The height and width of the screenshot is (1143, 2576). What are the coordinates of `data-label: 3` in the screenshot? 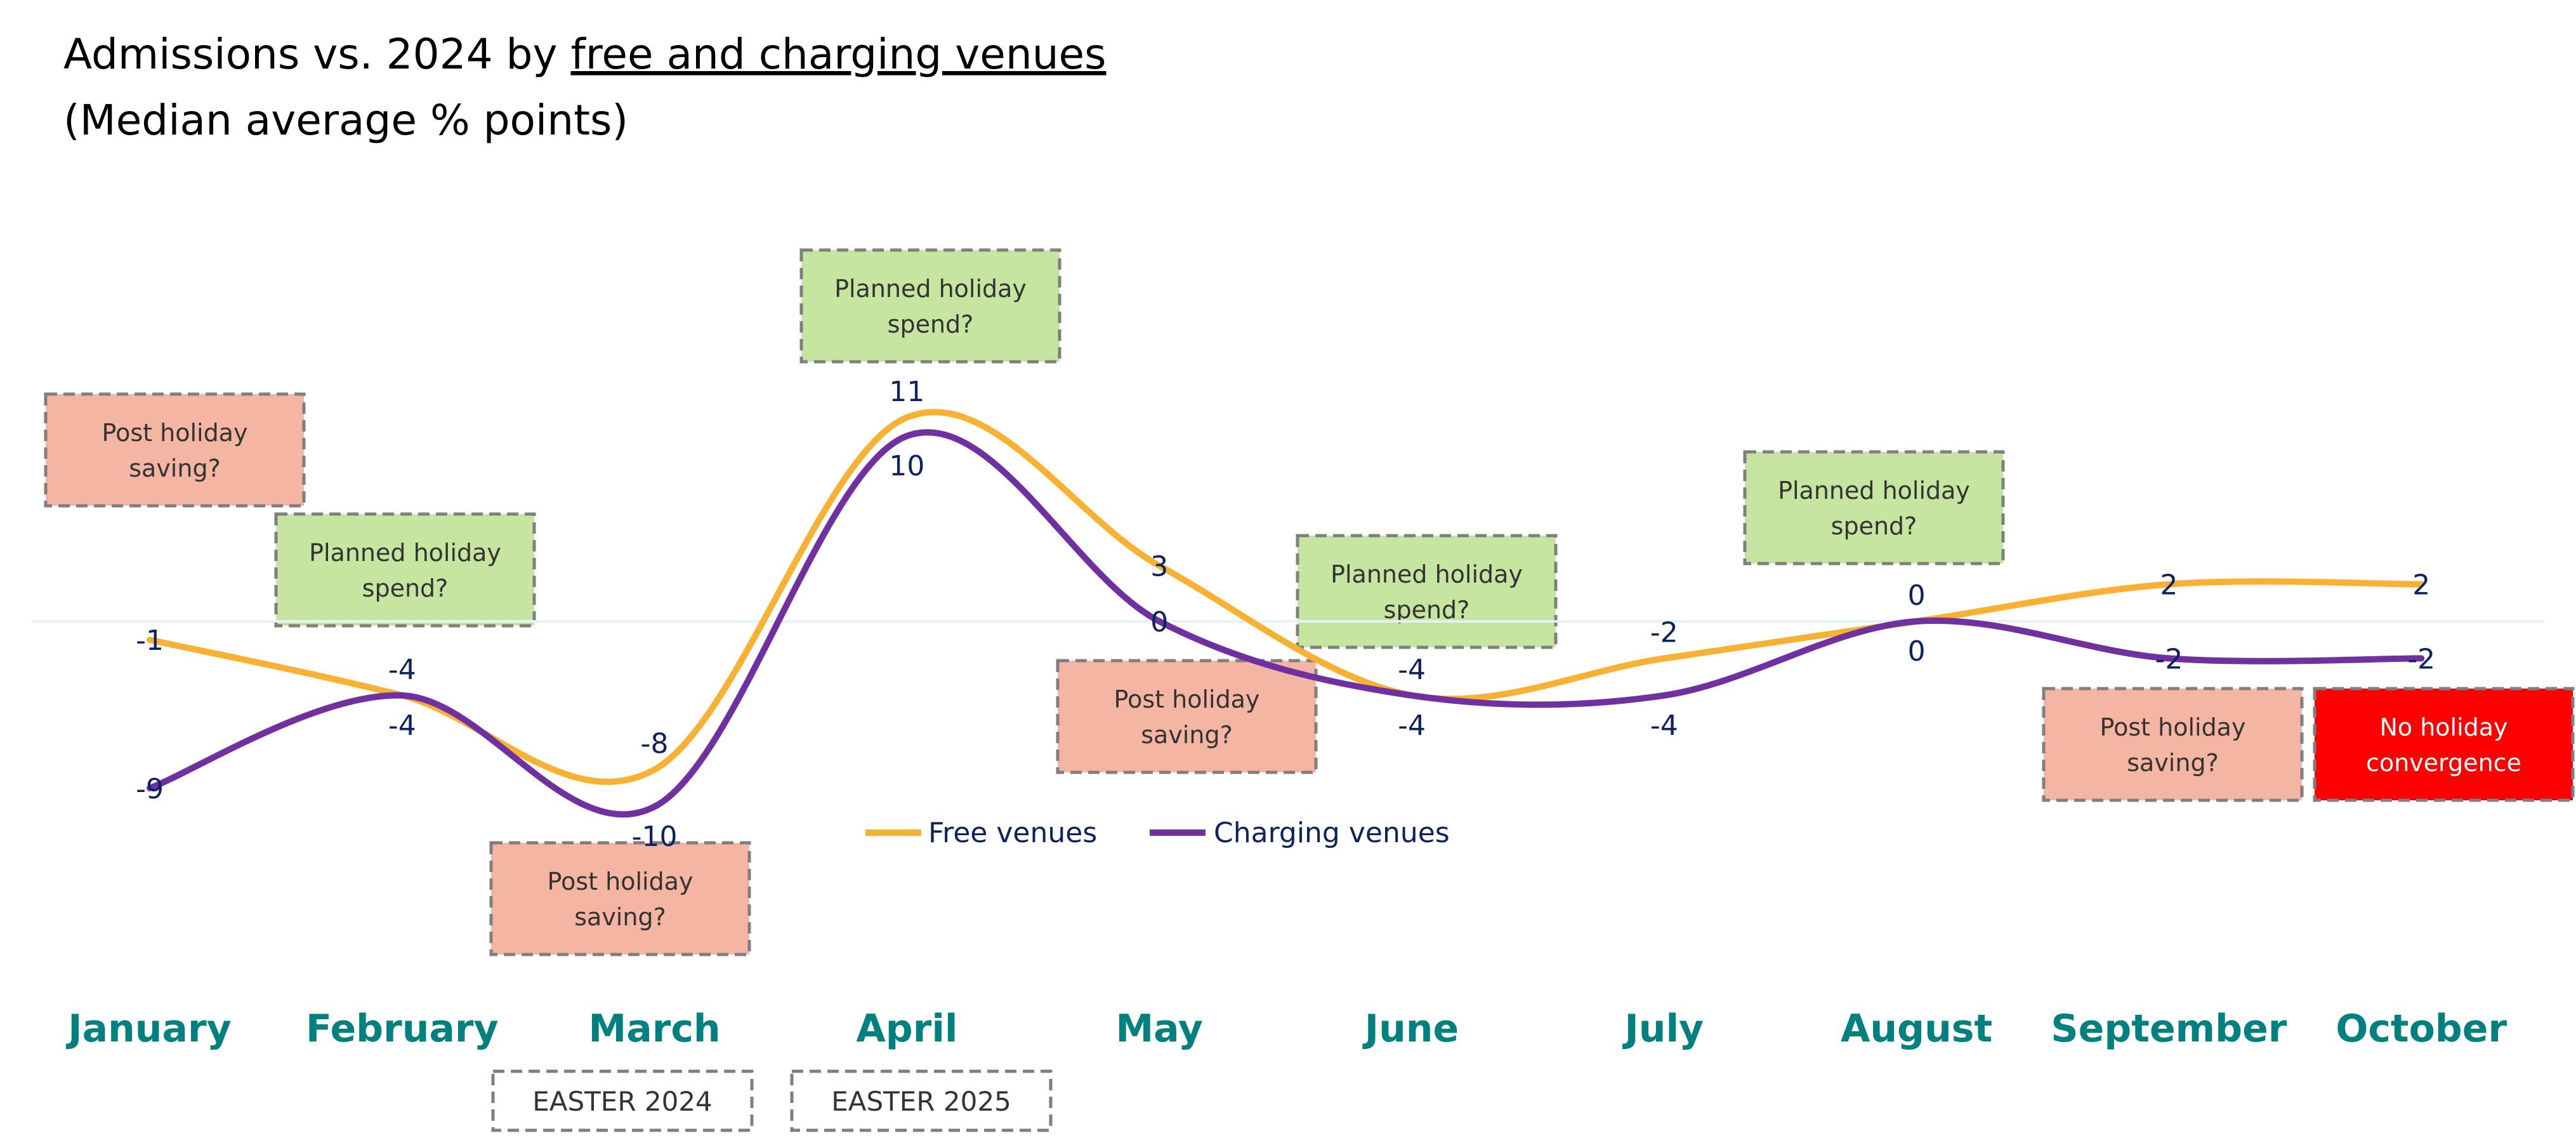 It's located at (1159, 566).